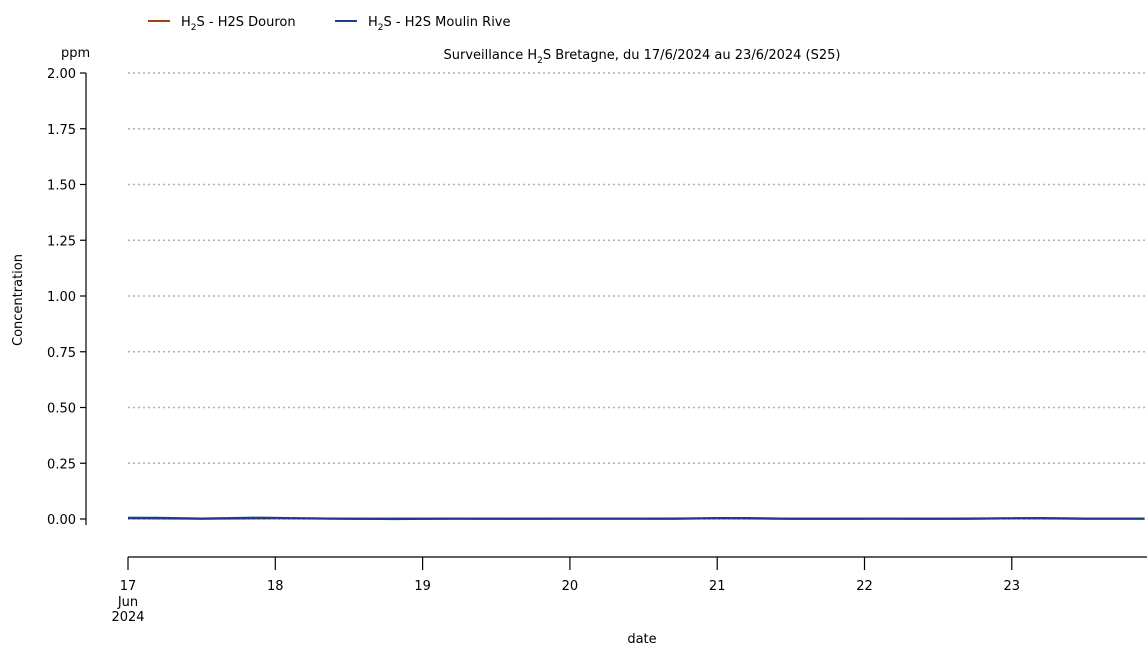 The height and width of the screenshot is (645, 1147). I want to click on legend-item-douron: H2S - H2S Douron, so click(222, 24).